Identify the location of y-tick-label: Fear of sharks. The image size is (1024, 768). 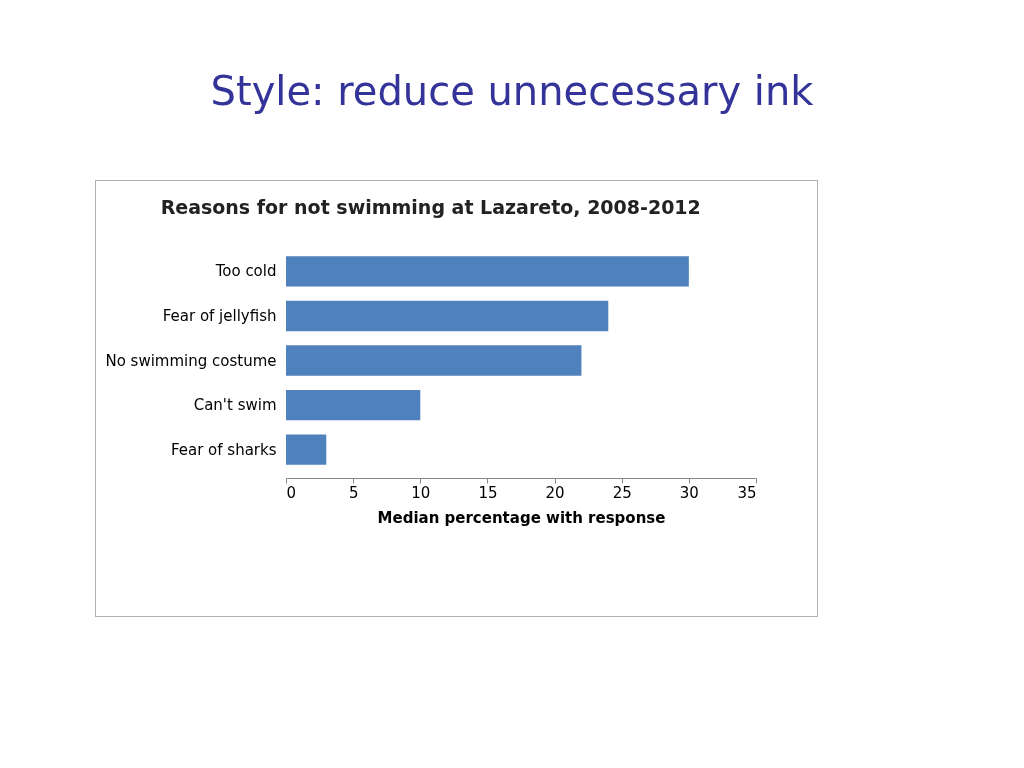
(223, 449).